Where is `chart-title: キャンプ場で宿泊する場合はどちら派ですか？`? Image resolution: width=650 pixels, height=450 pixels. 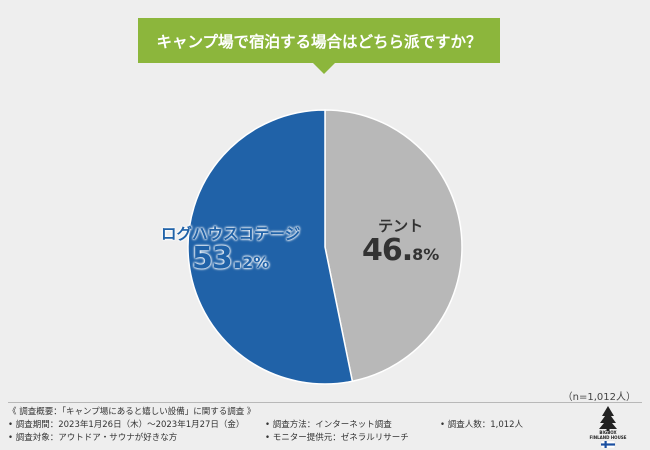
chart-title: キャンプ場で宿泊する場合はどちら派ですか？ is located at coordinates (319, 40).